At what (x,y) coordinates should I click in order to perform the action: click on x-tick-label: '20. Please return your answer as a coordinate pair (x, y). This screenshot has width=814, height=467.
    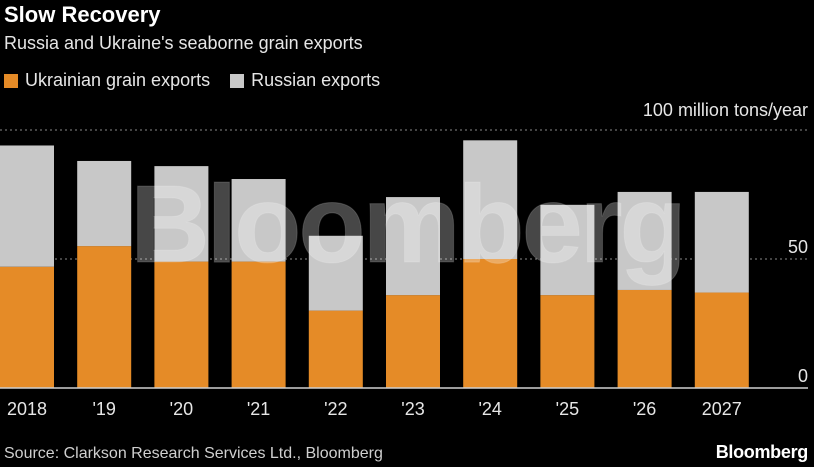
    Looking at the image, I should click on (181, 409).